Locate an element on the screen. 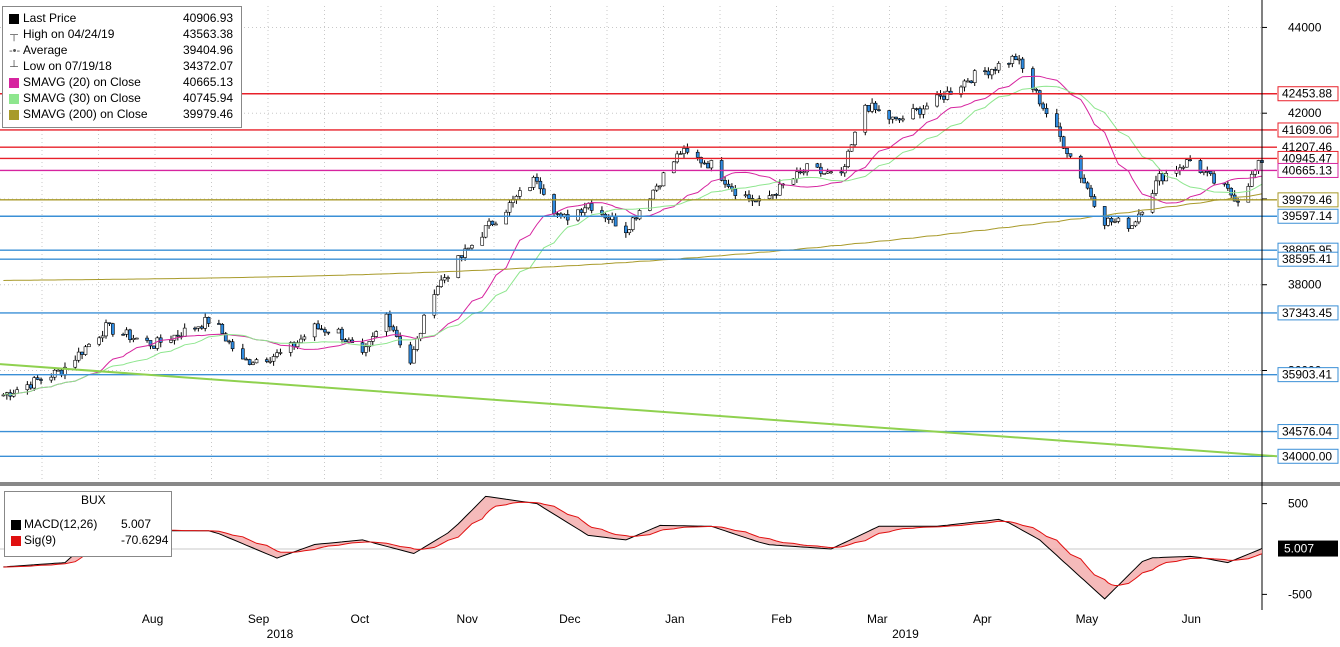 This screenshot has height=647, width=1340. level-label: 37343.45 is located at coordinates (1307, 313).